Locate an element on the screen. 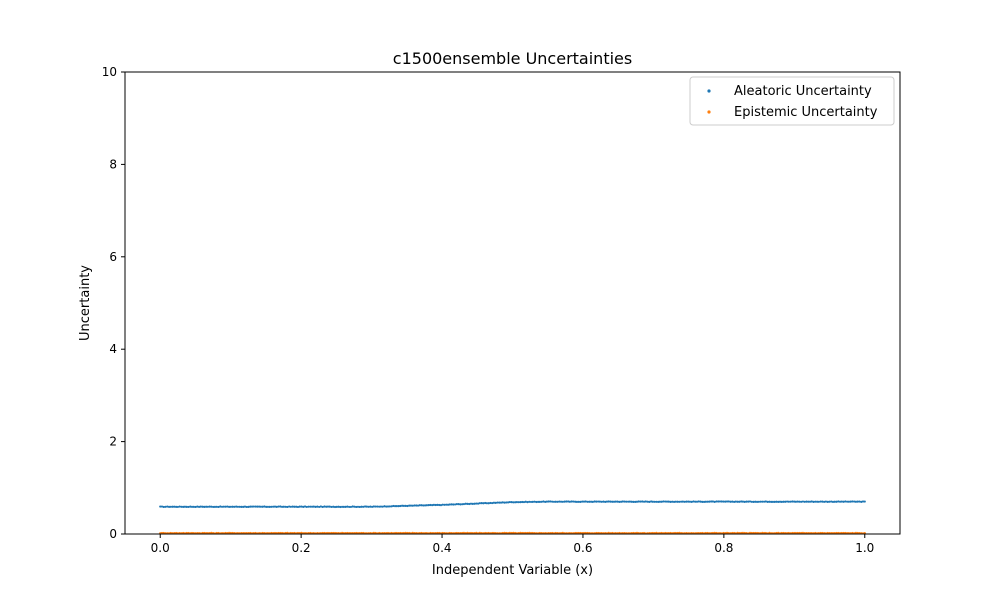  legend-label: Epistemic Uncertainty is located at coordinates (806, 112).